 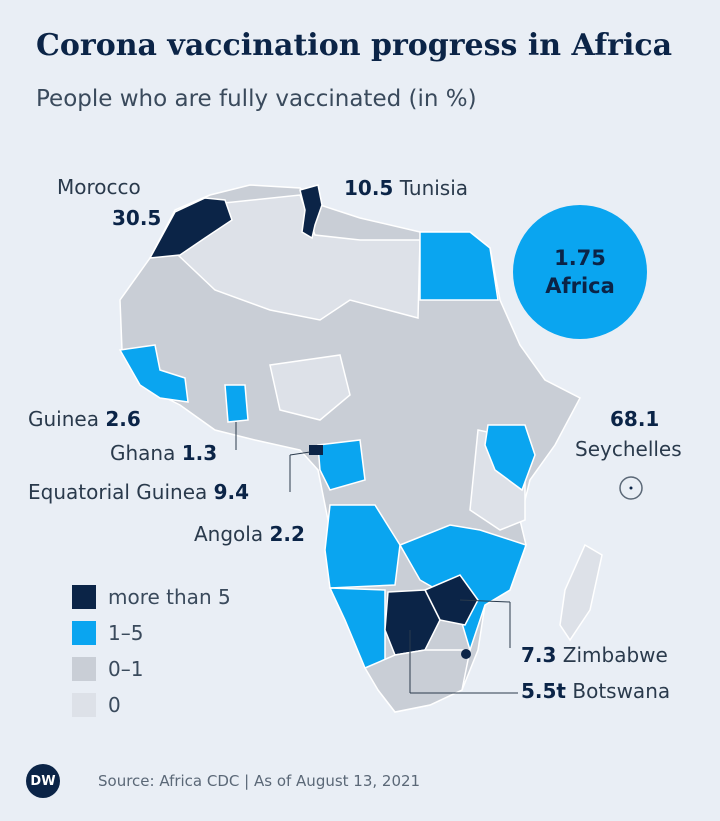 I want to click on legend-label: 1–5, so click(x=126, y=633).